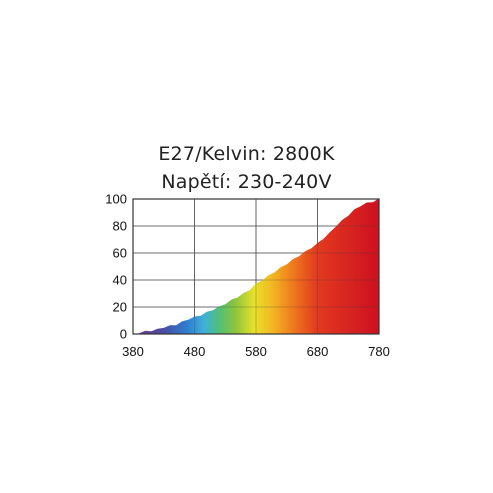 This screenshot has height=493, width=493. I want to click on plot-frame, so click(256, 266).